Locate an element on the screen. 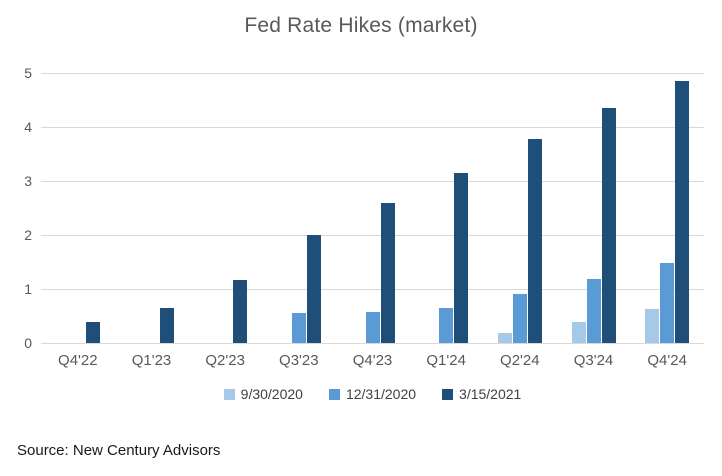 The image size is (722, 476). bar-9-30-2020-Q224 is located at coordinates (504, 338).